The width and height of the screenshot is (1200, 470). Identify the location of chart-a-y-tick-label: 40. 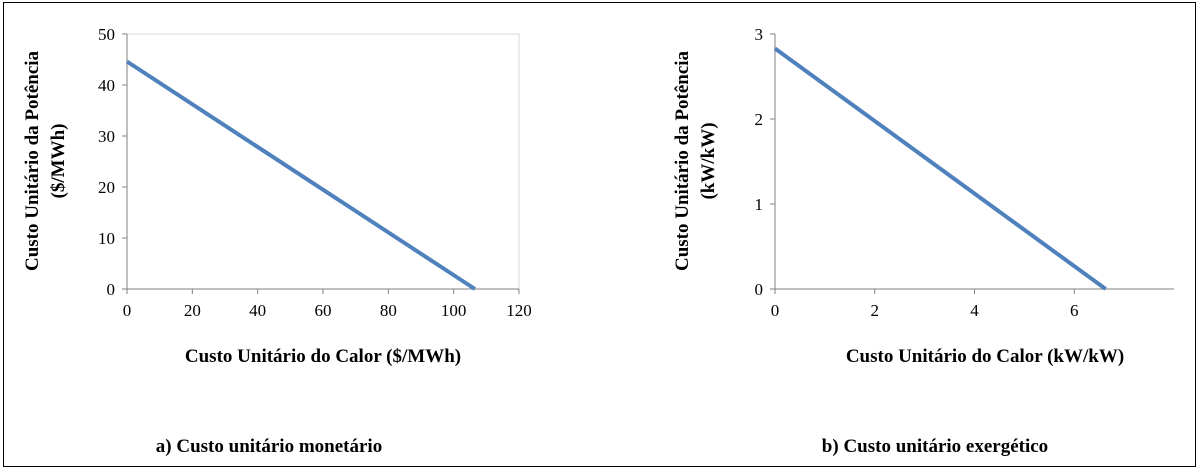
(106, 85).